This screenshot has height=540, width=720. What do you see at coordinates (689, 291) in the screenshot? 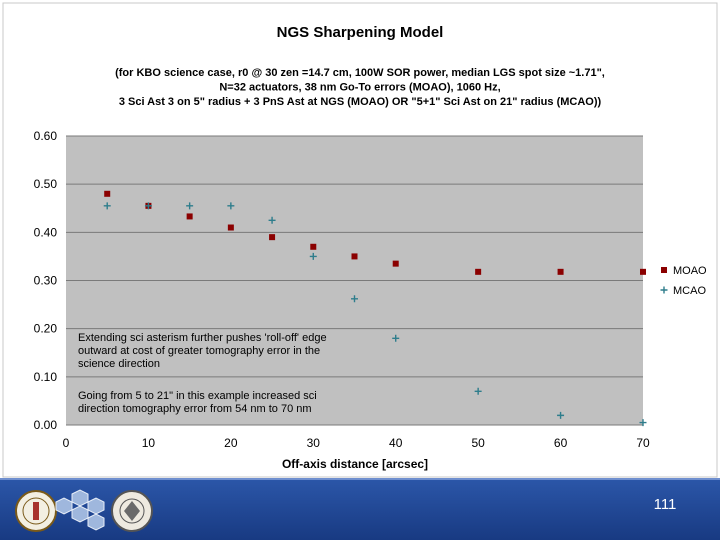
I see `legend-label: MCAO` at bounding box center [689, 291].